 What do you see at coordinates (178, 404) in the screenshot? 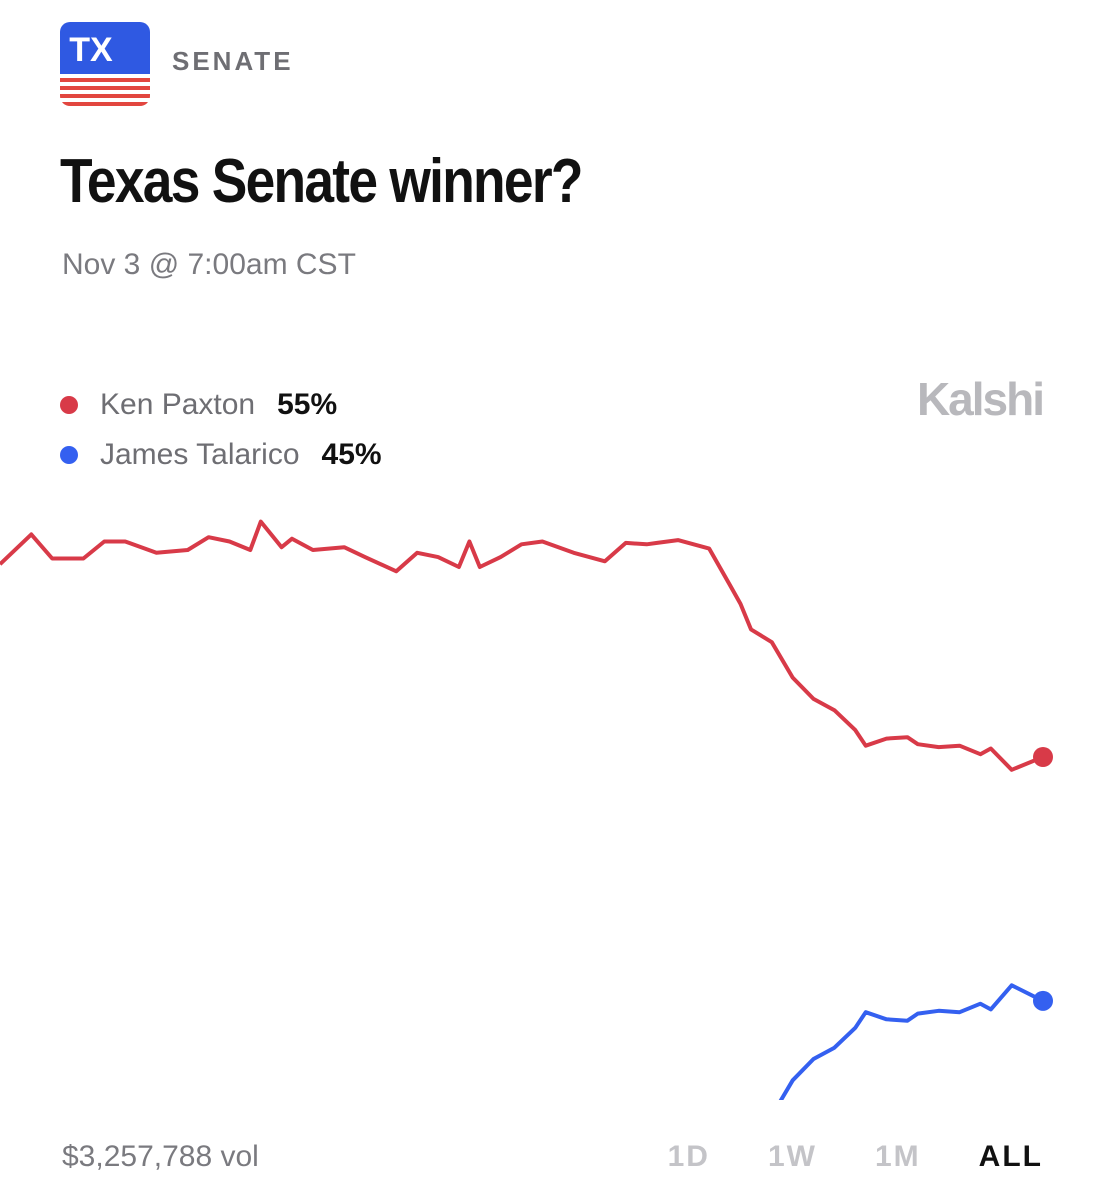
I see `legend-name: Ken Paxton` at bounding box center [178, 404].